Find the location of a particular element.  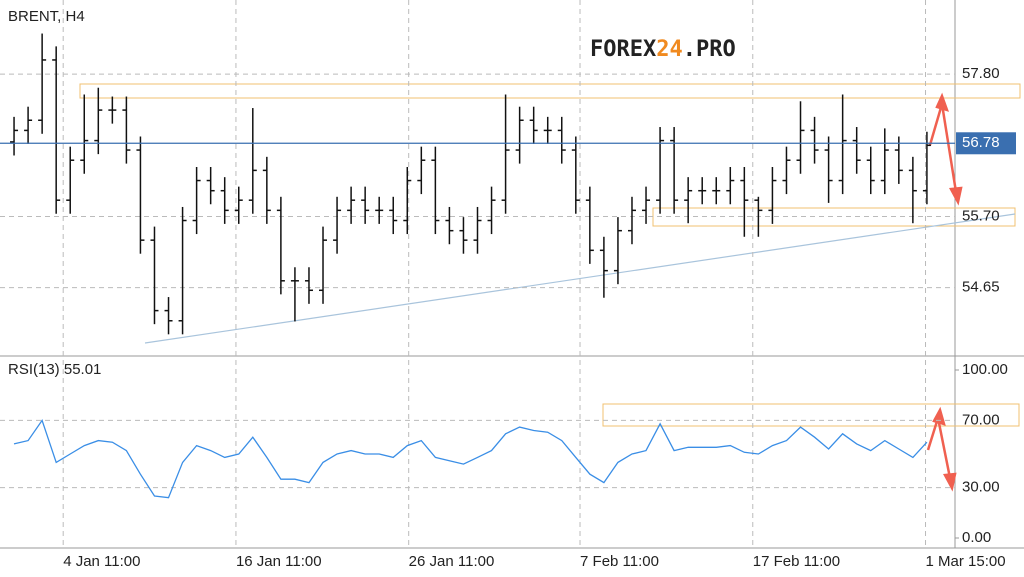

y-tick-label: 0.00 is located at coordinates (976, 537).